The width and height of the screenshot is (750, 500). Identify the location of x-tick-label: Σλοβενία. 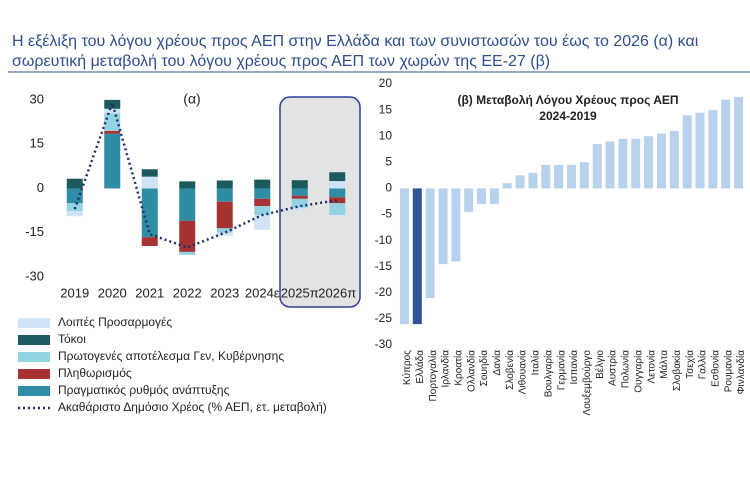
(510, 370).